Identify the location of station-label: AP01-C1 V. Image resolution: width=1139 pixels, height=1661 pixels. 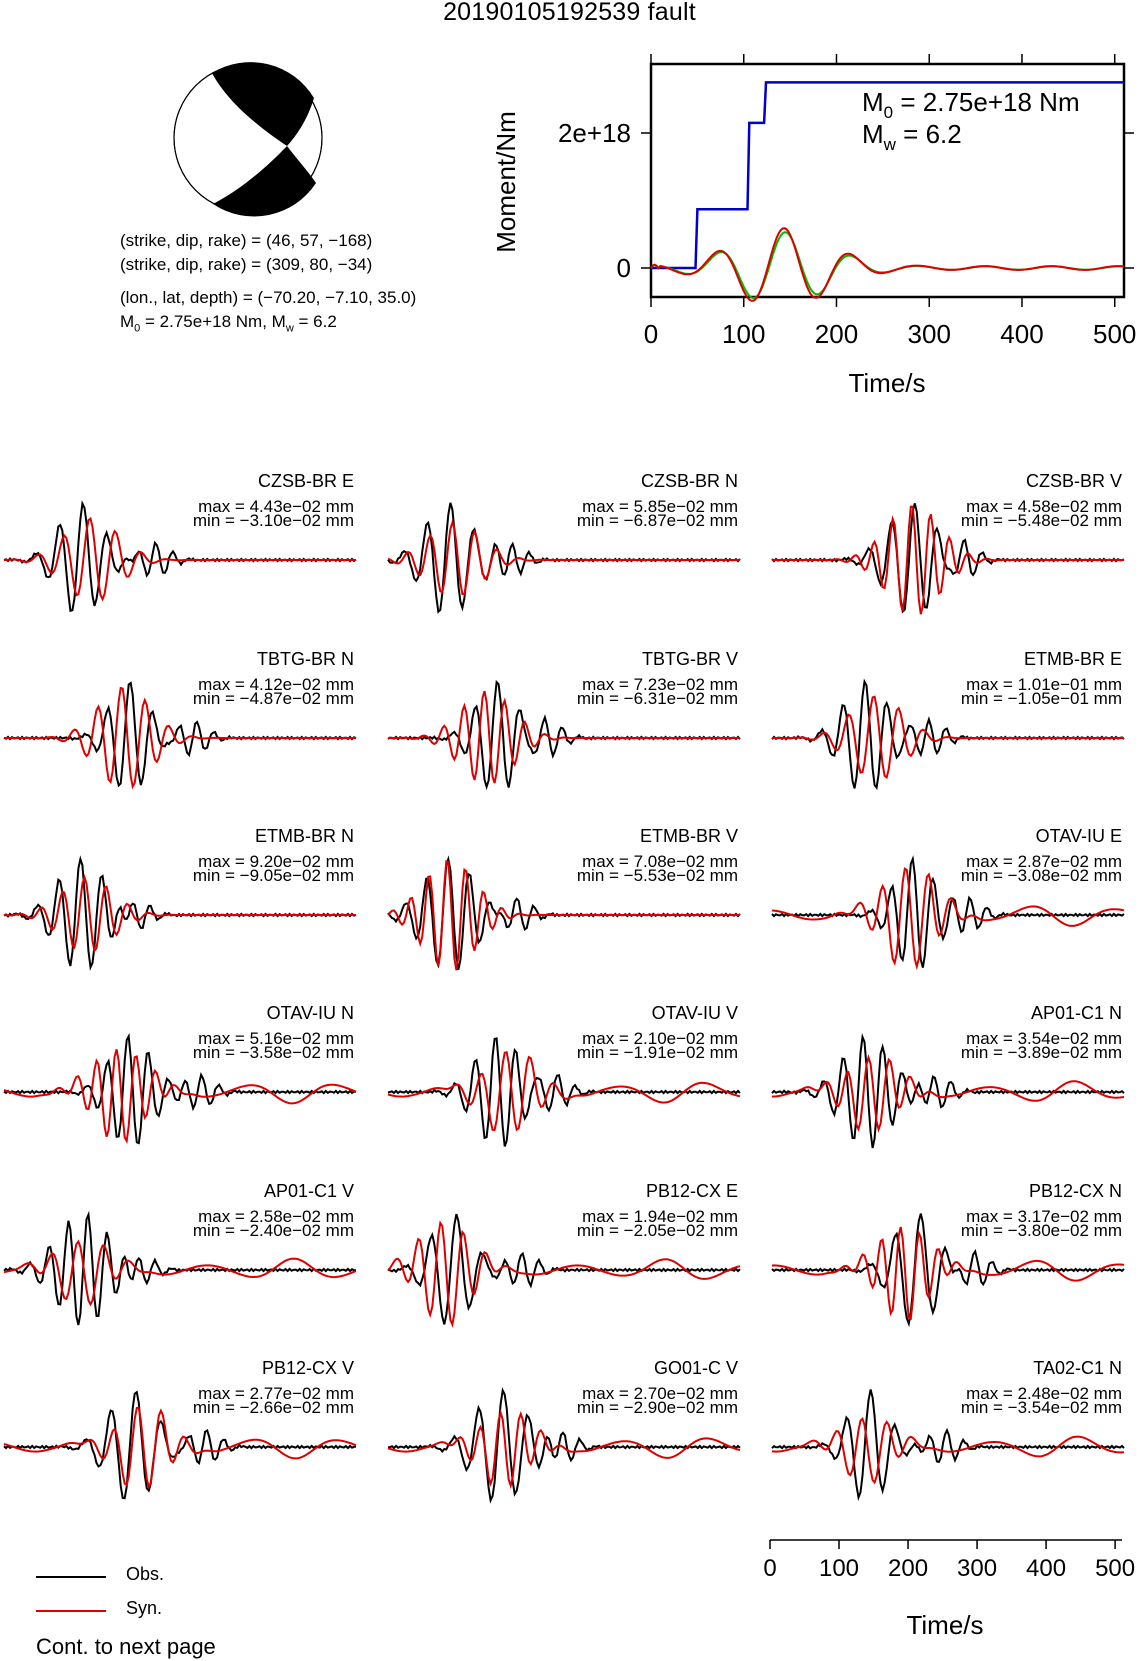
(309, 1191).